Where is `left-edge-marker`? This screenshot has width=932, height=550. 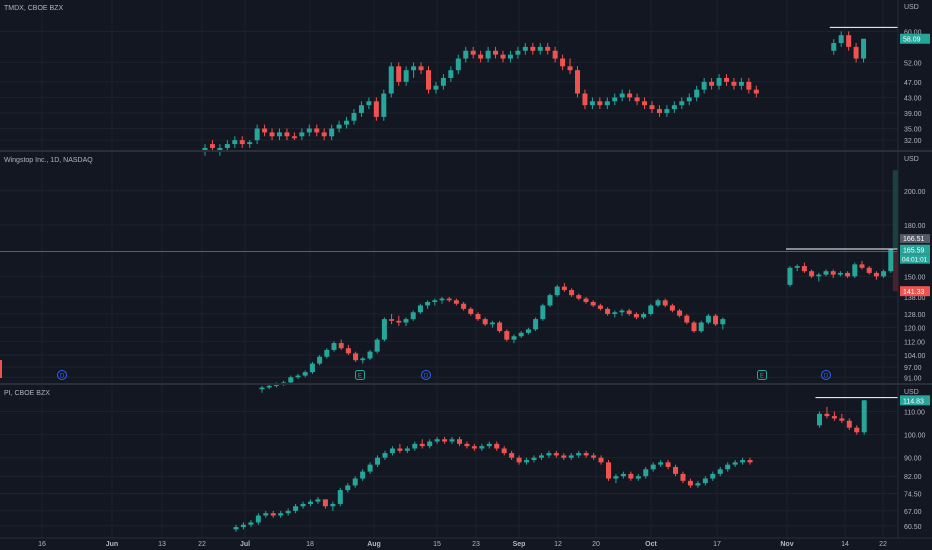 left-edge-marker is located at coordinates (1, 369).